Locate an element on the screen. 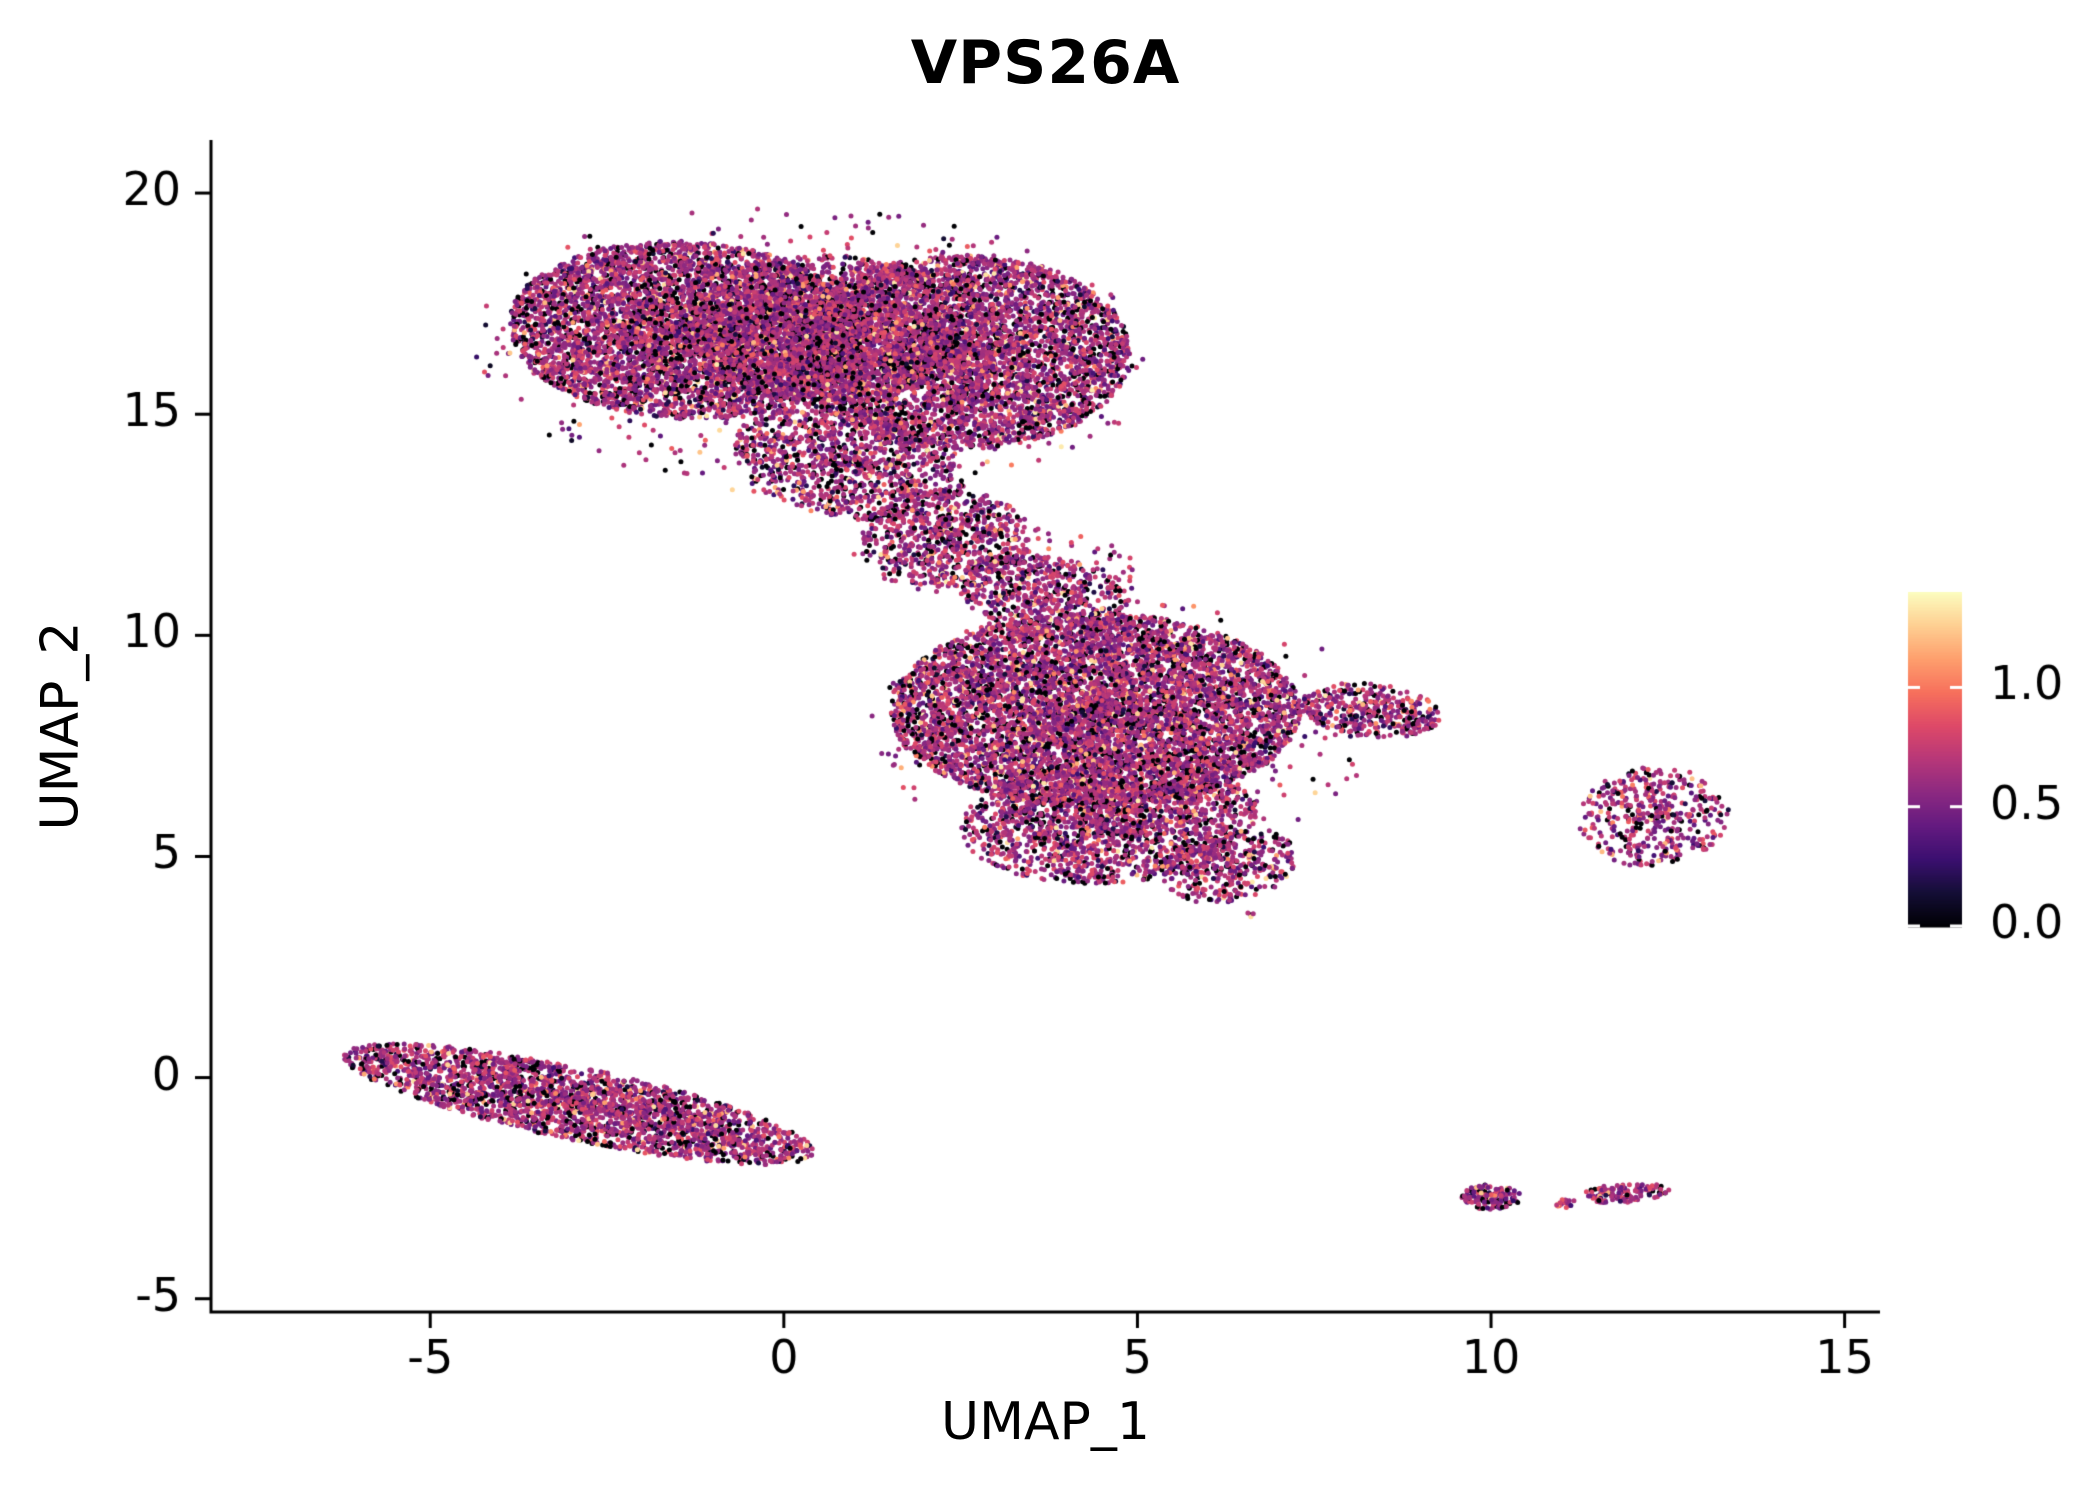 This screenshot has width=2100, height=1500. x-axis-label: UMAP_1 is located at coordinates (1045, 1422).